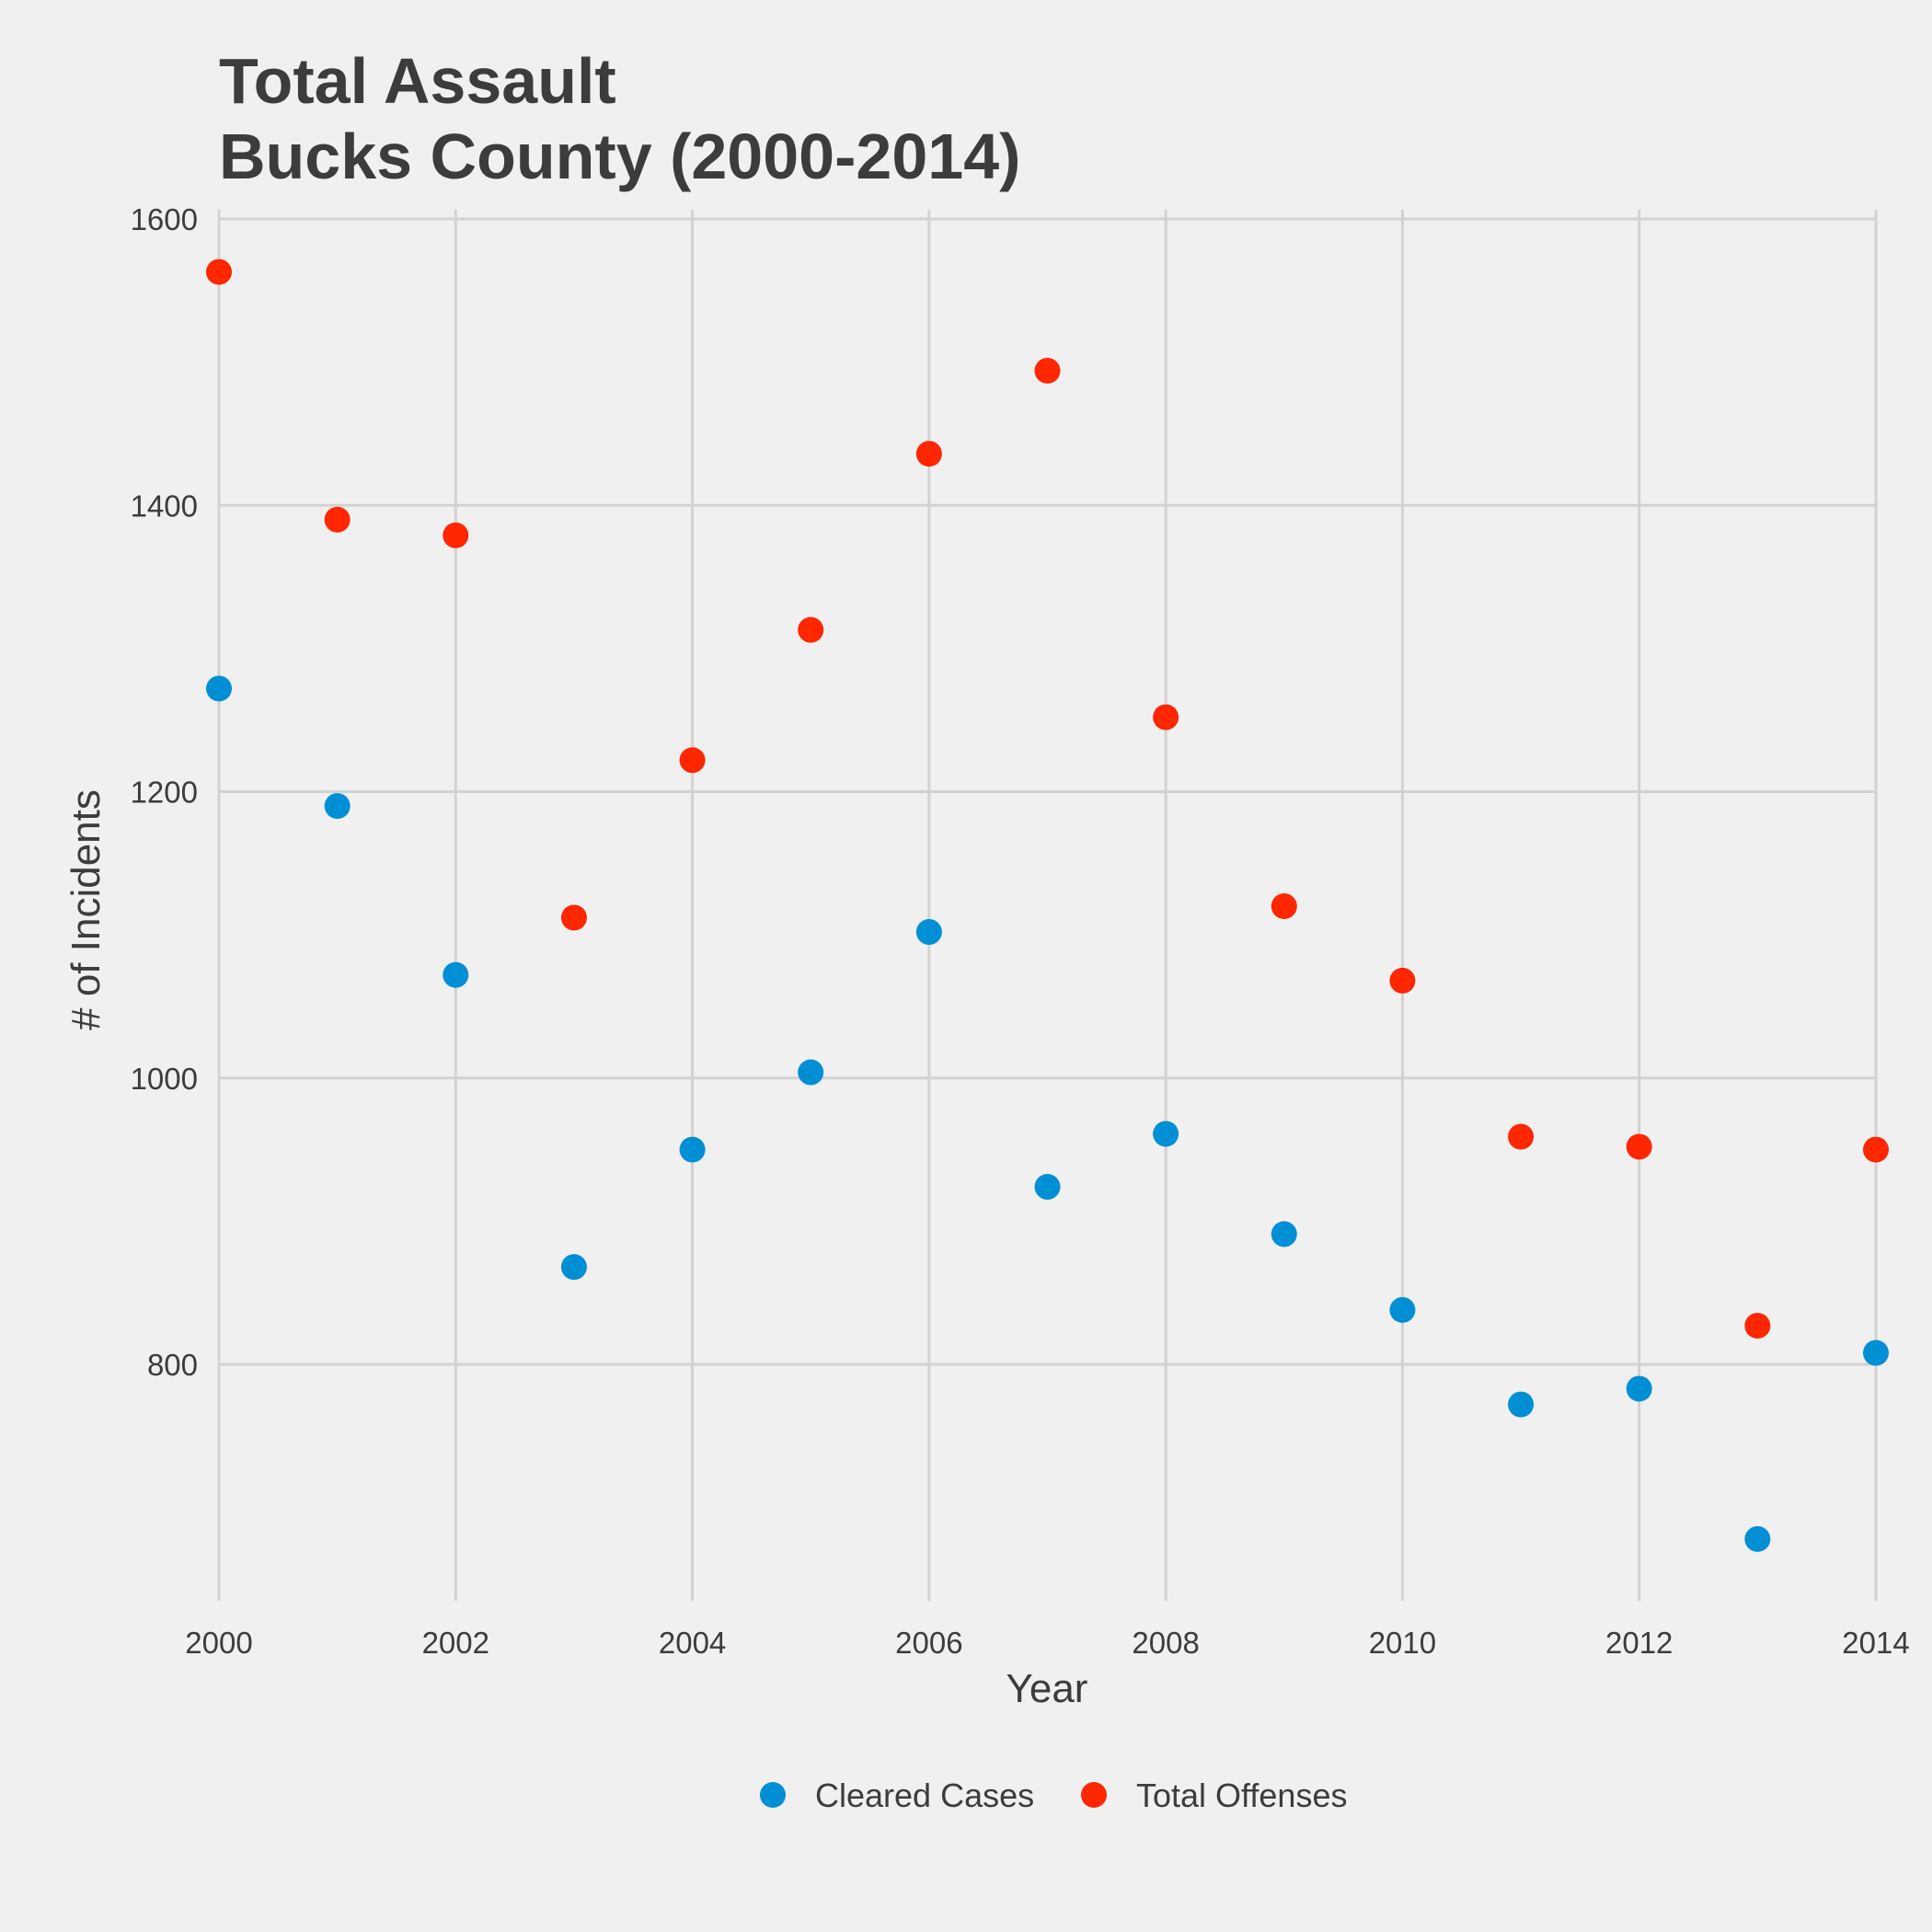 This screenshot has width=1932, height=1932. What do you see at coordinates (1757, 1325) in the screenshot?
I see `point-total-offenses-2013` at bounding box center [1757, 1325].